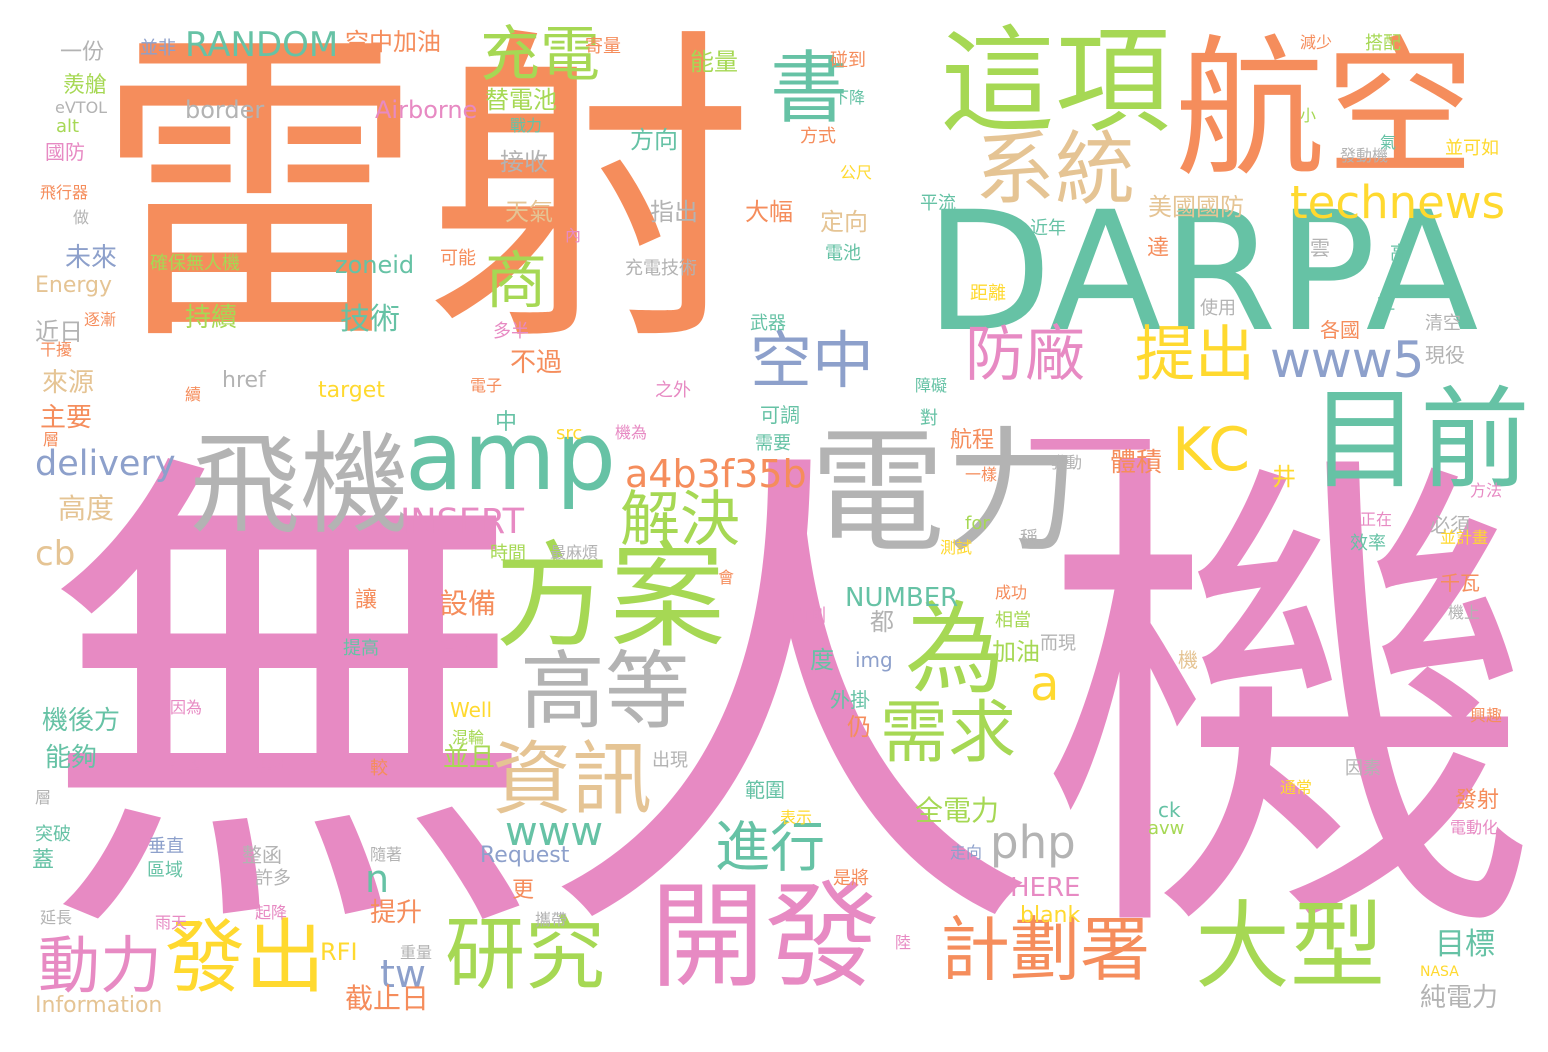 This screenshot has width=1548, height=1052. What do you see at coordinates (1158, 248) in the screenshot?
I see `word-9054: 達` at bounding box center [1158, 248].